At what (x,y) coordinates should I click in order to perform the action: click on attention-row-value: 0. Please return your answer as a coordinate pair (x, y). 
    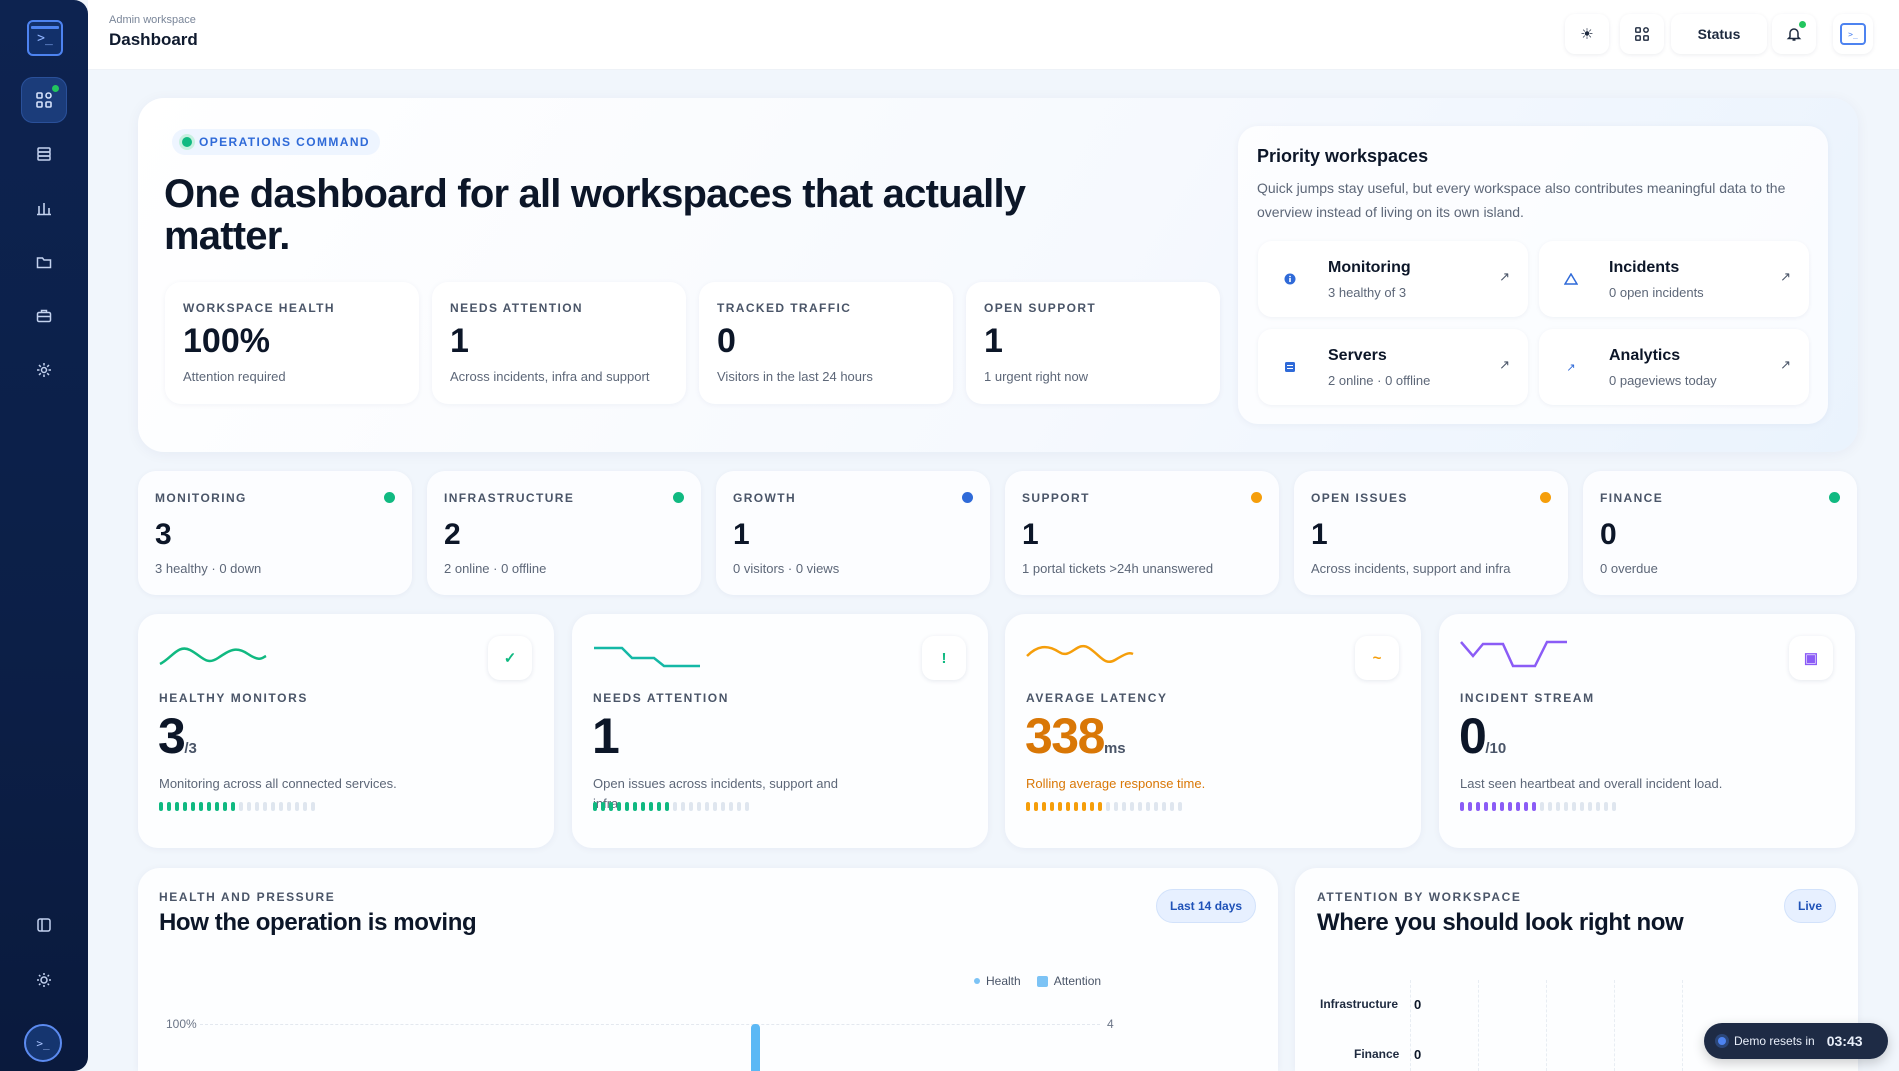
    Looking at the image, I should click on (1418, 1004).